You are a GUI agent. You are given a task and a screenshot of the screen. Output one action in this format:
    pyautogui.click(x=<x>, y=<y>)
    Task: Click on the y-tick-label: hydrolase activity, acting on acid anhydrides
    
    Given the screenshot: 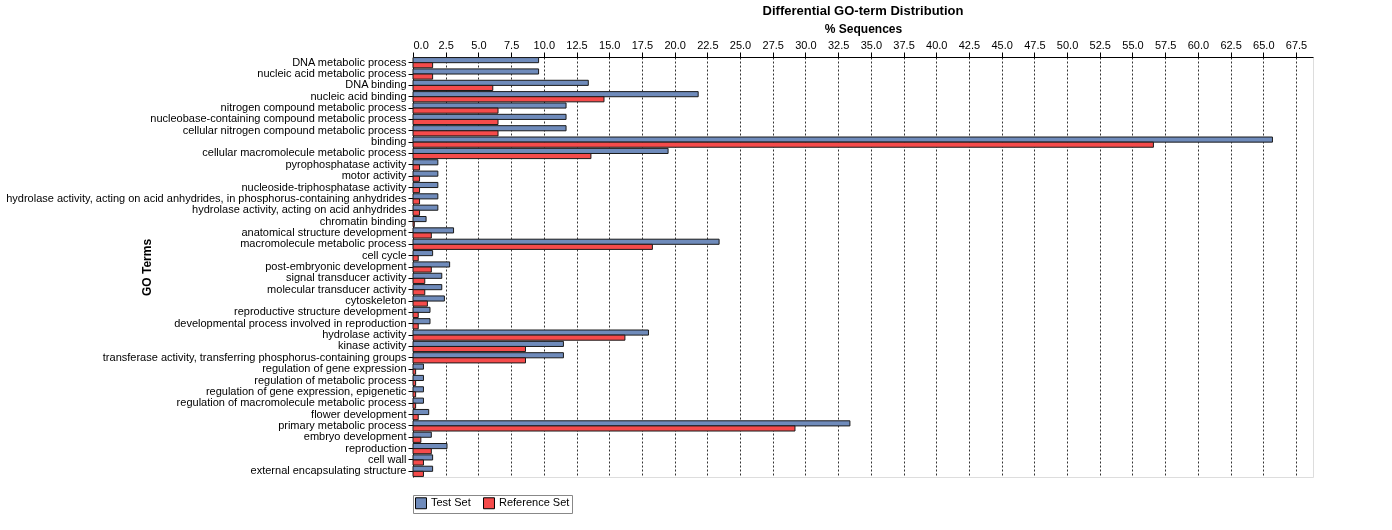 What is the action you would take?
    pyautogui.click(x=299, y=209)
    